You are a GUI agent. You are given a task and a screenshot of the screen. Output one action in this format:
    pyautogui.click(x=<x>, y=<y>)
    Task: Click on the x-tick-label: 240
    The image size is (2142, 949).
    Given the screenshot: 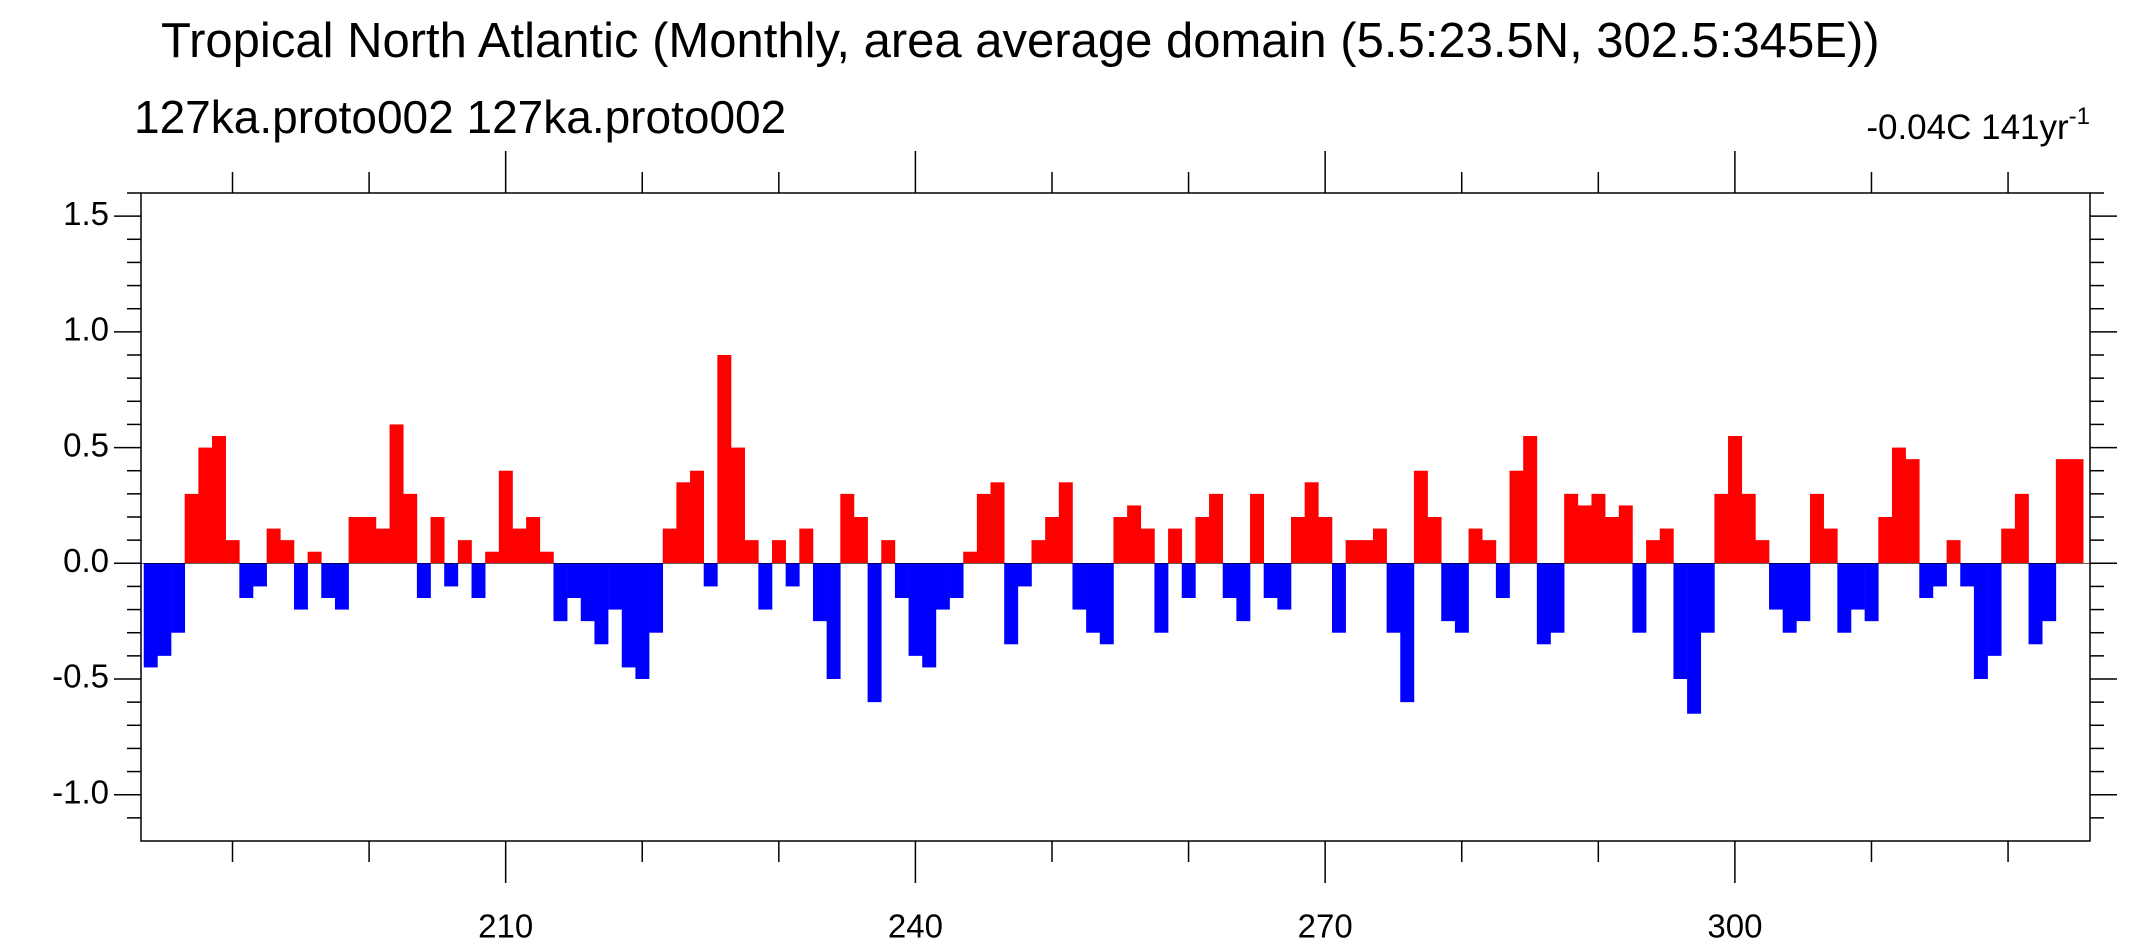 What is the action you would take?
    pyautogui.click(x=915, y=926)
    